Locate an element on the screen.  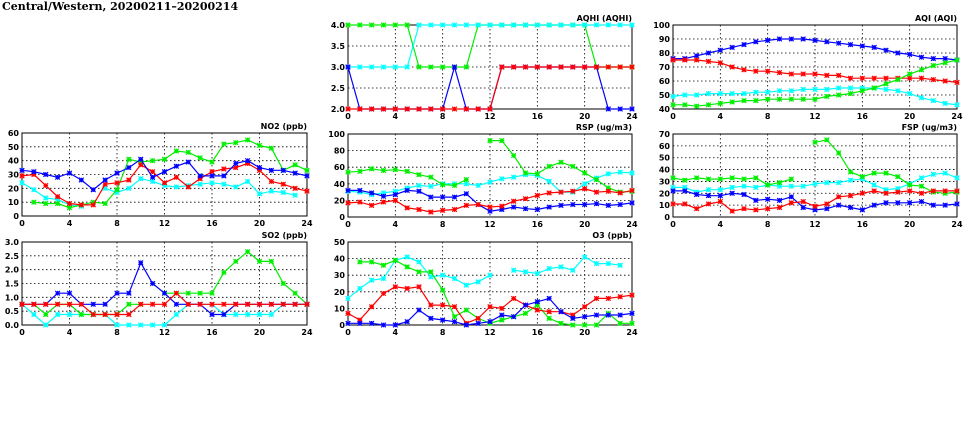
y-tick-label: 30 is located at coordinates (340, 275).